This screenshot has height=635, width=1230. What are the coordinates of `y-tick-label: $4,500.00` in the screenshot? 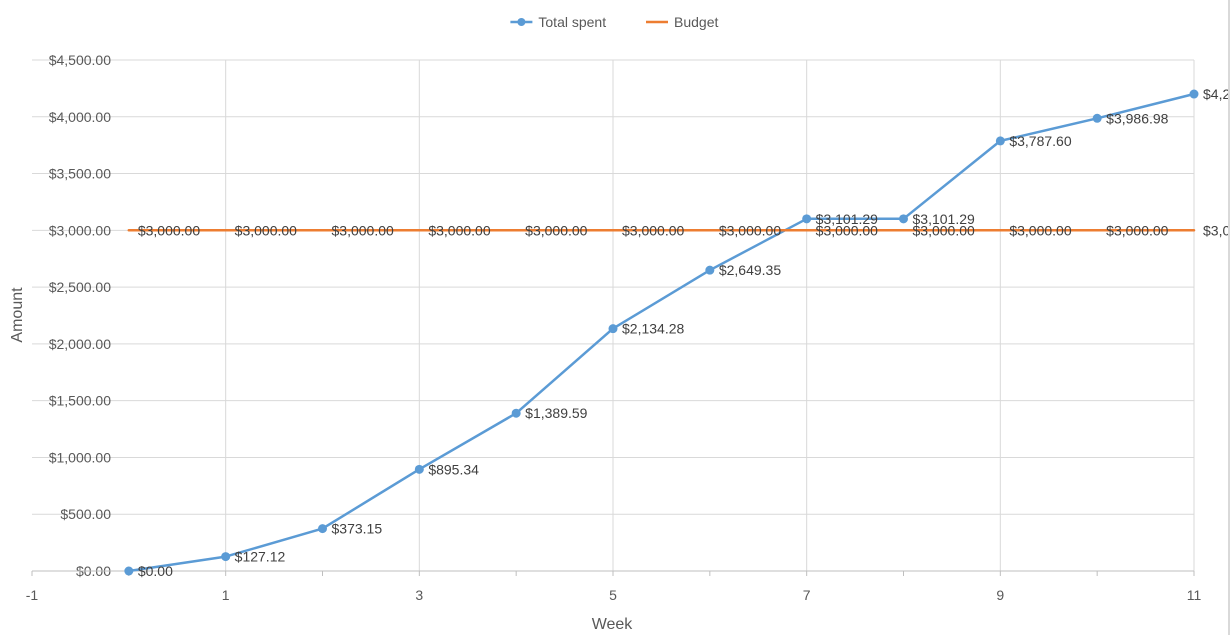 It's located at (80, 60).